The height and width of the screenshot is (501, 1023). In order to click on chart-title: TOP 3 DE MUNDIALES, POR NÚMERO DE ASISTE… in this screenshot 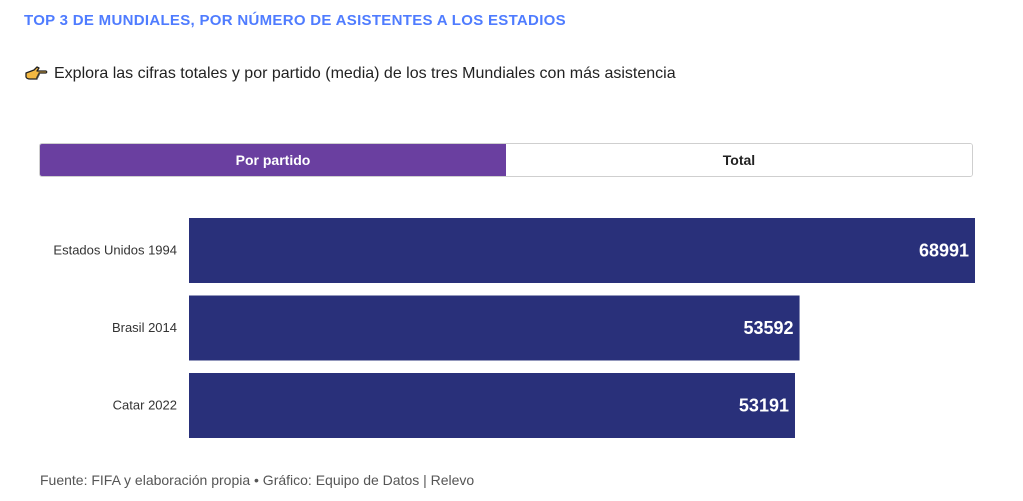, I will do `click(295, 20)`.